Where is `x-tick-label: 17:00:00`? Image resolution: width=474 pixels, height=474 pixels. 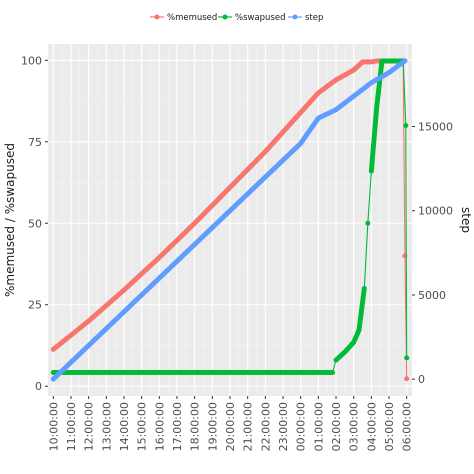 x-tick-label: 17:00:00 is located at coordinates (177, 426).